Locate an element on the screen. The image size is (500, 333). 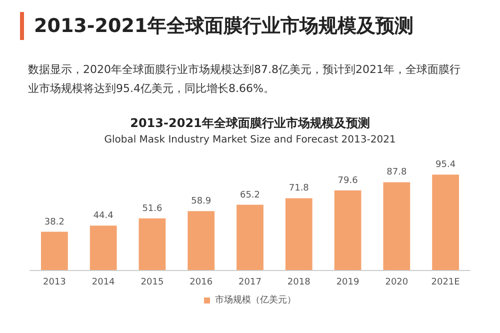
data-label: 95.4 is located at coordinates (446, 165).